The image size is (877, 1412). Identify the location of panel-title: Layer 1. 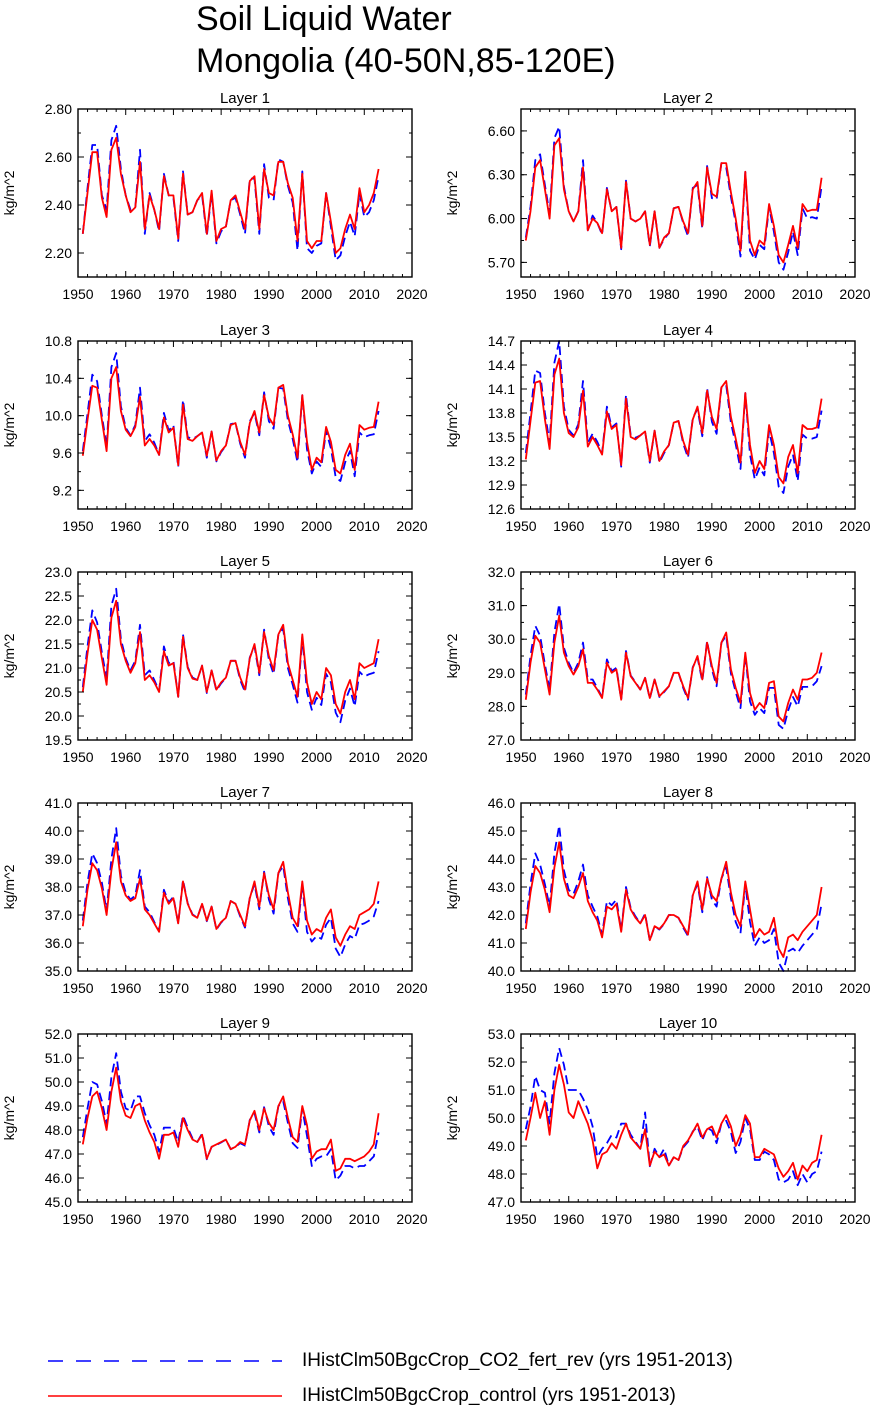
(245, 98).